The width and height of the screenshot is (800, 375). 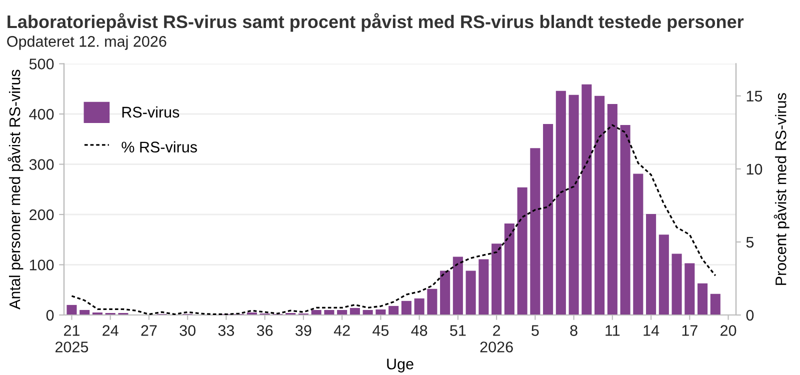 I want to click on x-tick-label: 21 2025, so click(x=72, y=338).